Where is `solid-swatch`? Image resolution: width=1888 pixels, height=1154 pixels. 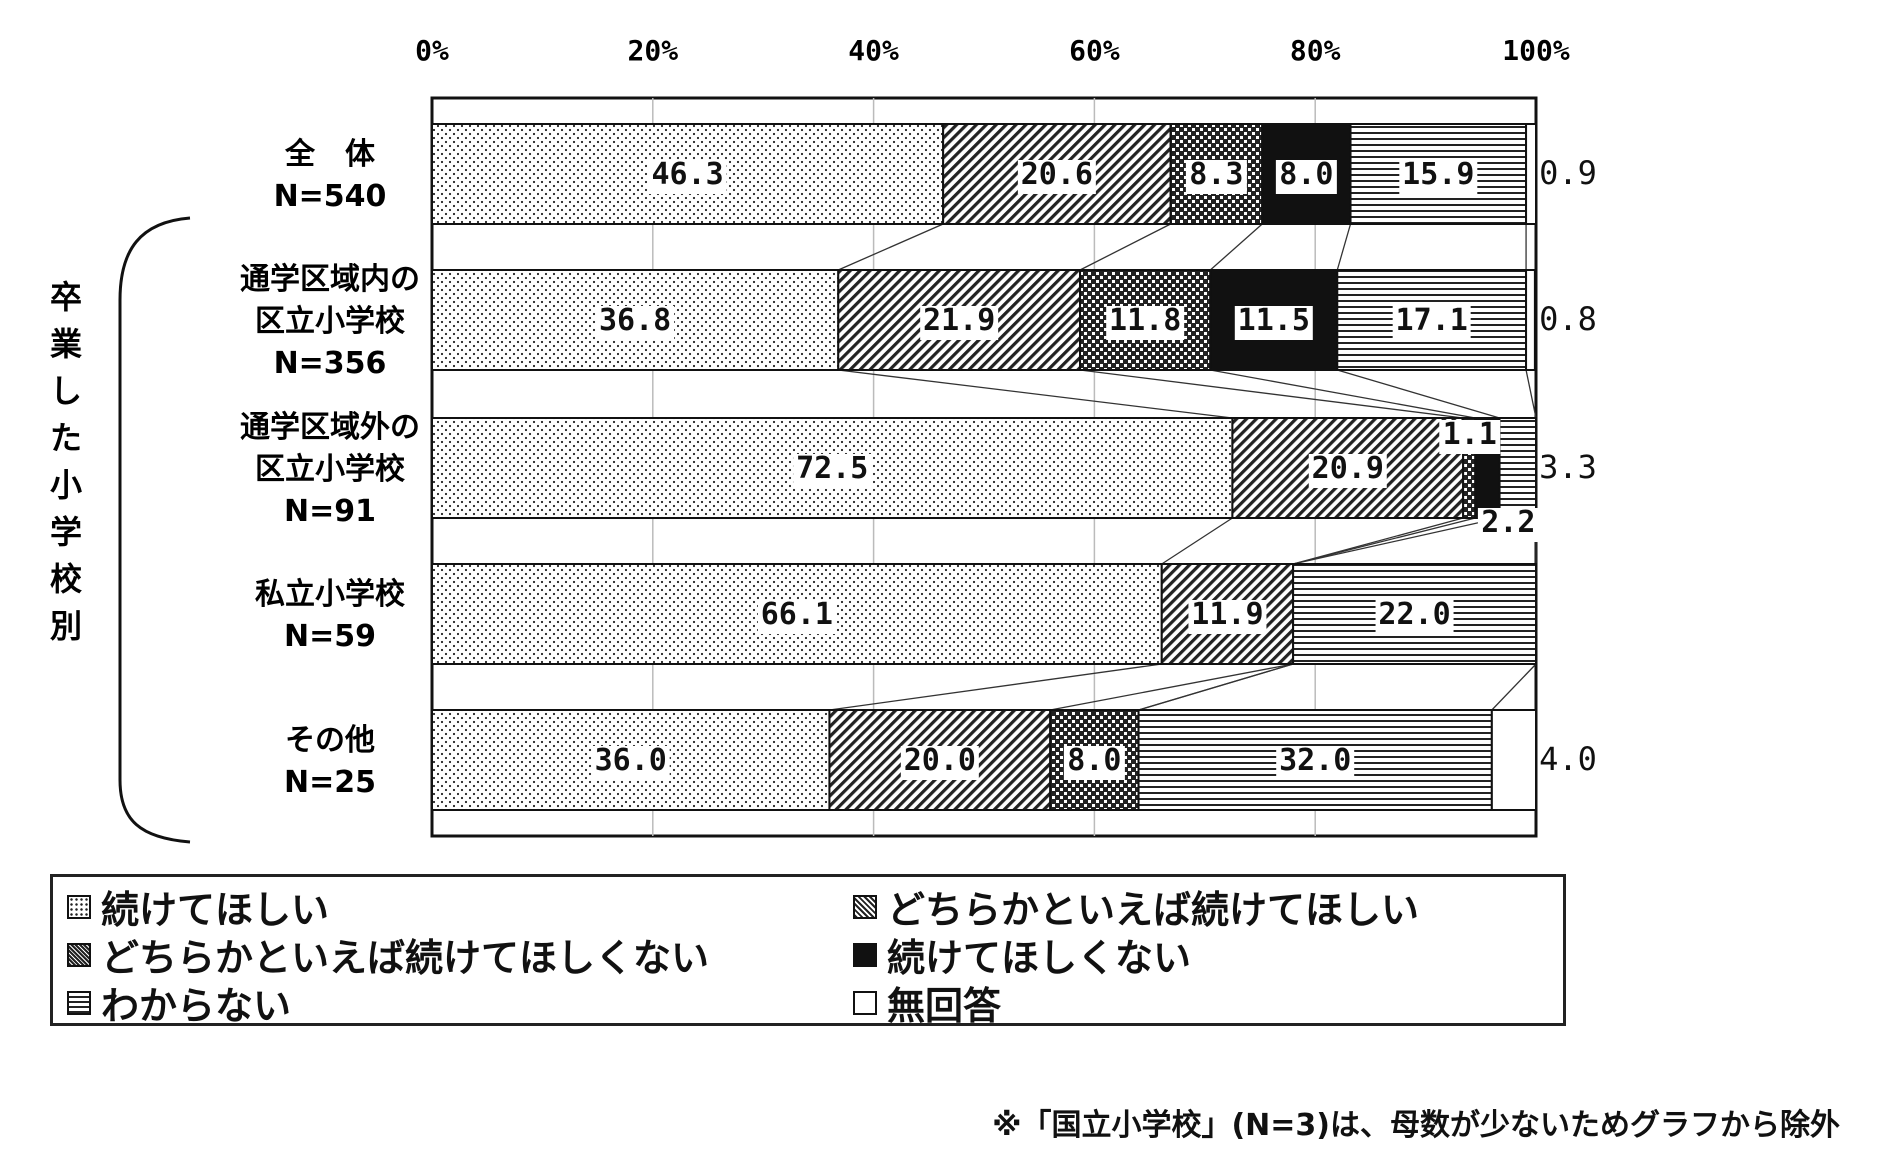 solid-swatch is located at coordinates (865, 954).